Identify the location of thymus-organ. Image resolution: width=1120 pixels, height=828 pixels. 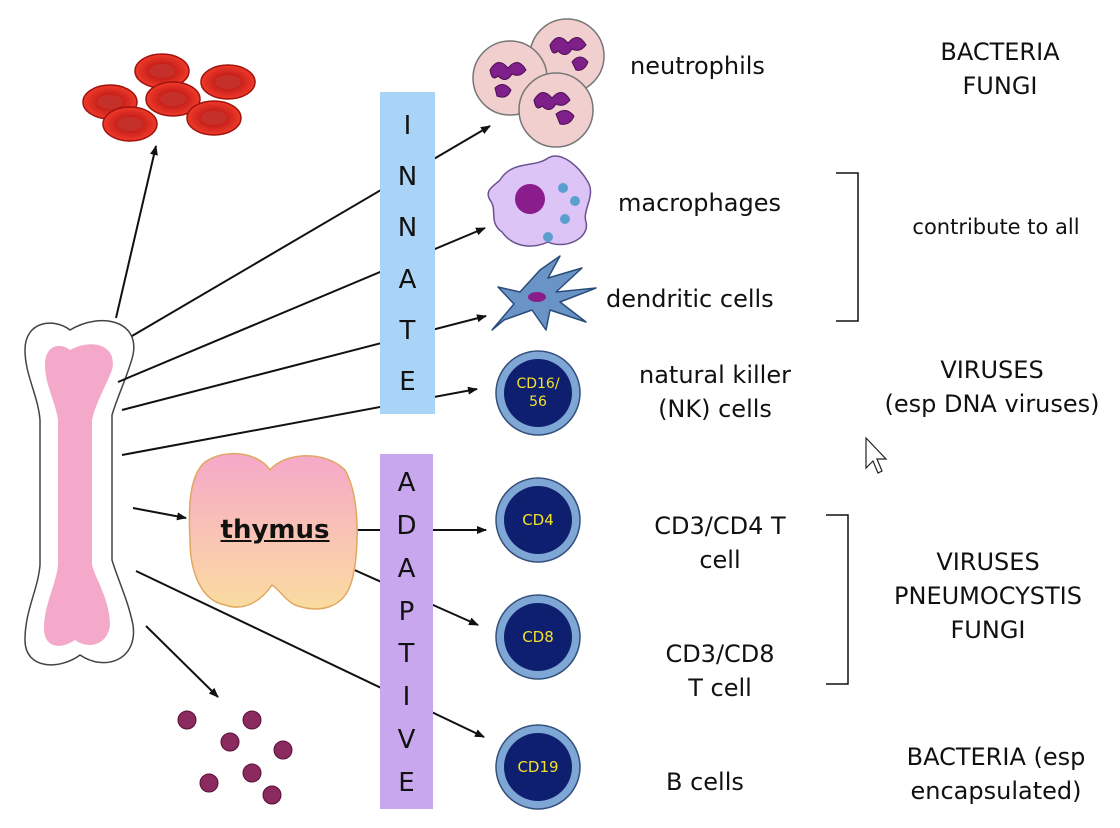
(273, 531).